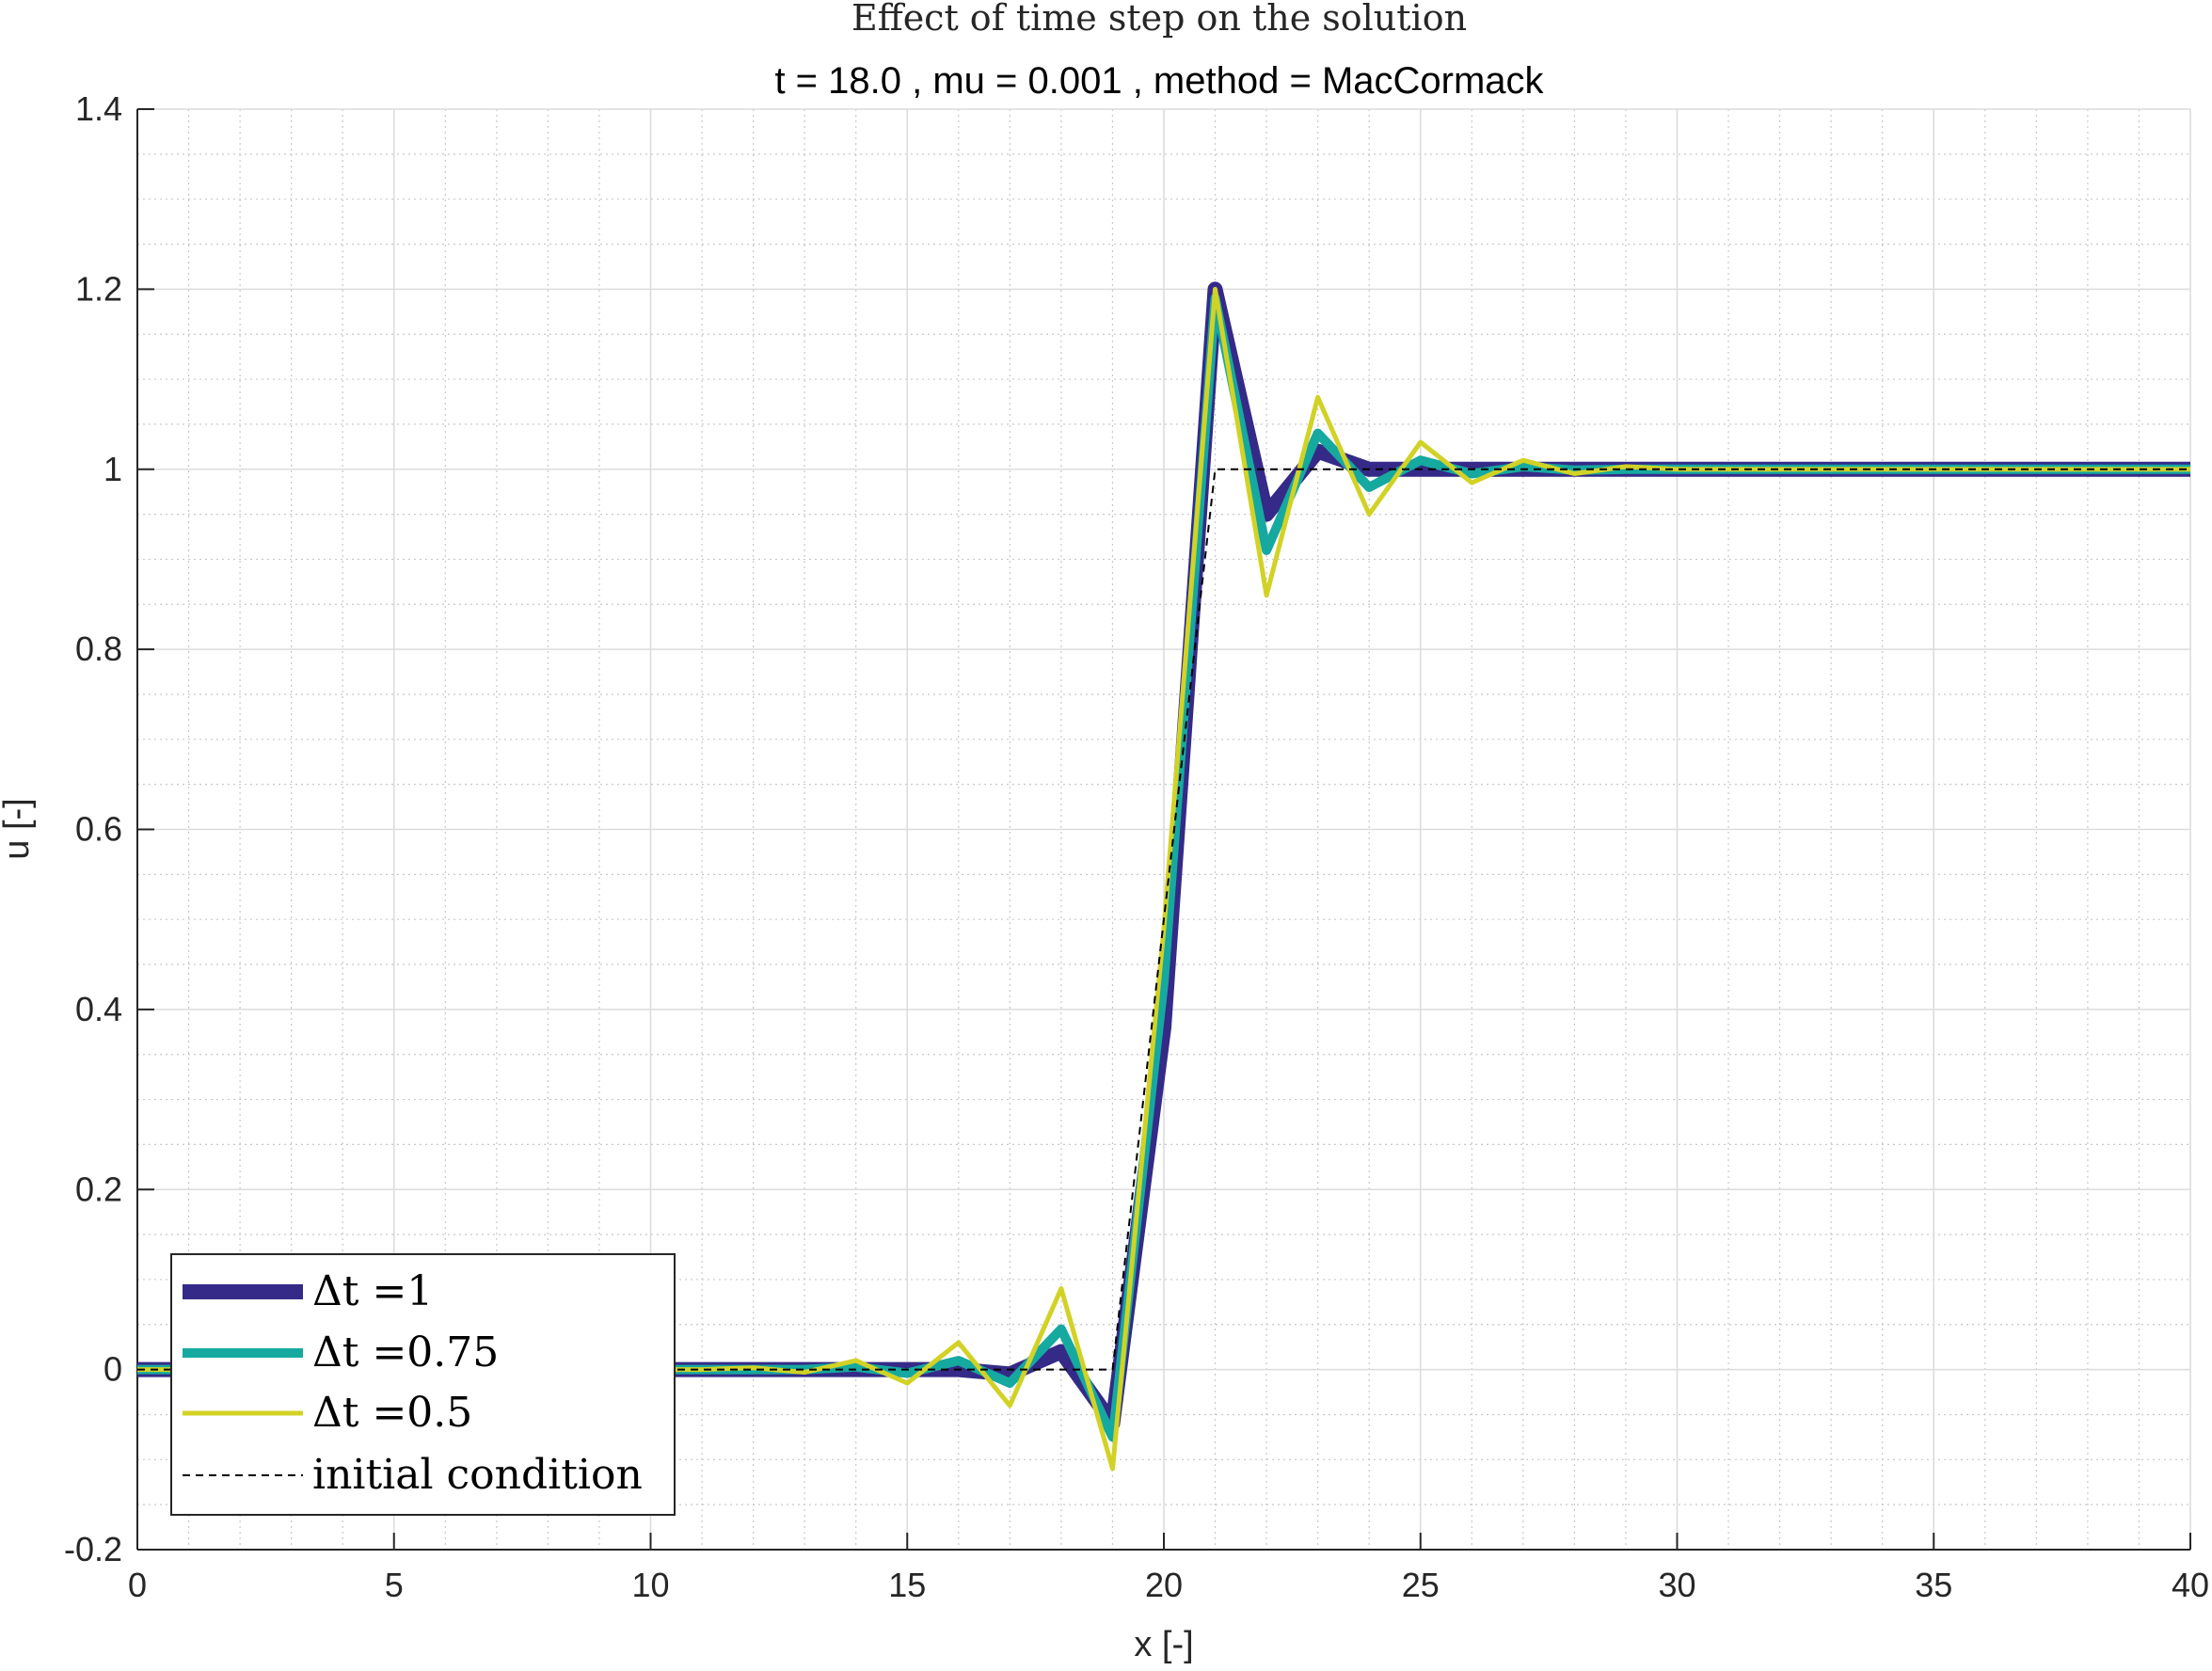 The image size is (2212, 1671). What do you see at coordinates (1159, 19) in the screenshot?
I see `chart-title: Effect of time step on the solution` at bounding box center [1159, 19].